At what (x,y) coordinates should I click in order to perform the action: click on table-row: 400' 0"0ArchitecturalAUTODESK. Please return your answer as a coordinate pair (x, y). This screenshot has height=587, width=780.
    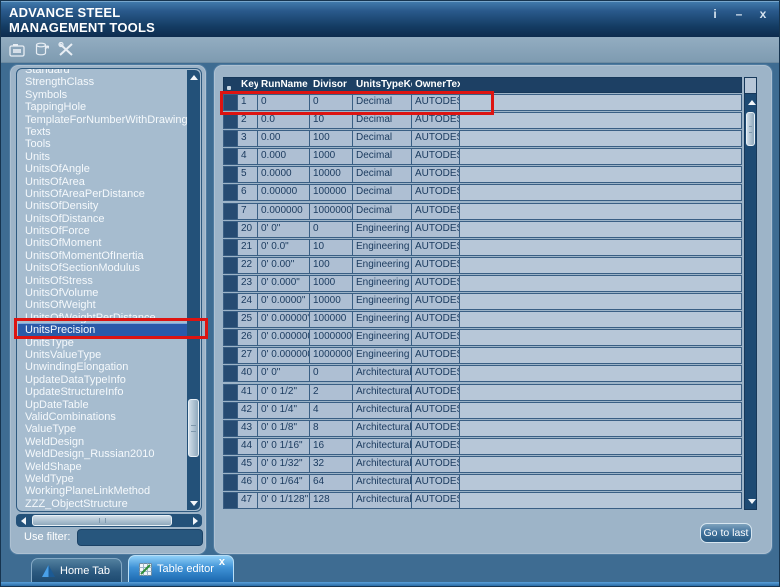
    Looking at the image, I should click on (482, 374).